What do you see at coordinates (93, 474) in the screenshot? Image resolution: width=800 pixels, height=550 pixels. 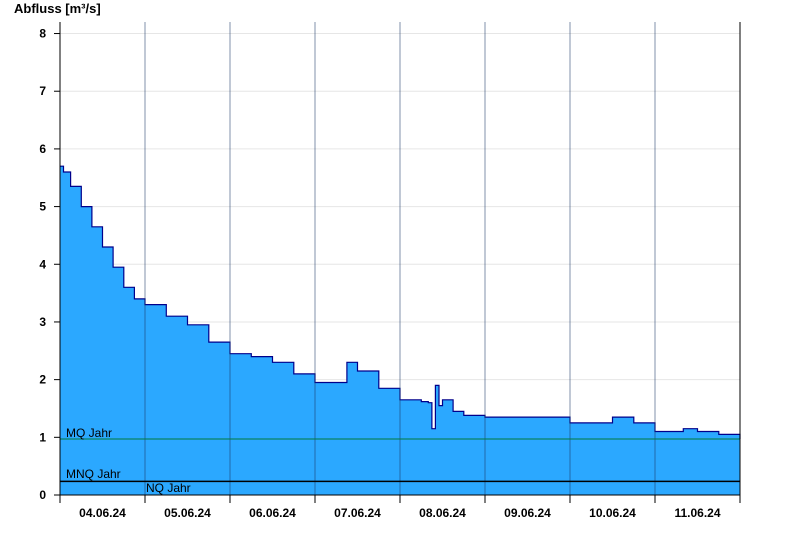 I see `ref-label-mnq: MNQ Jahr` at bounding box center [93, 474].